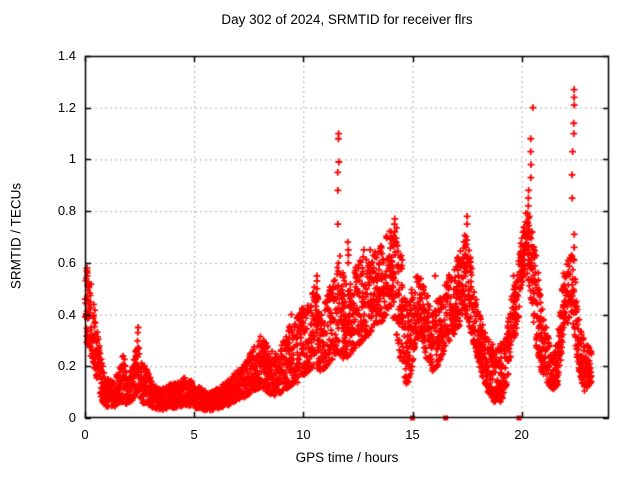  I want to click on y-tick-label: 0.2, so click(66, 366).